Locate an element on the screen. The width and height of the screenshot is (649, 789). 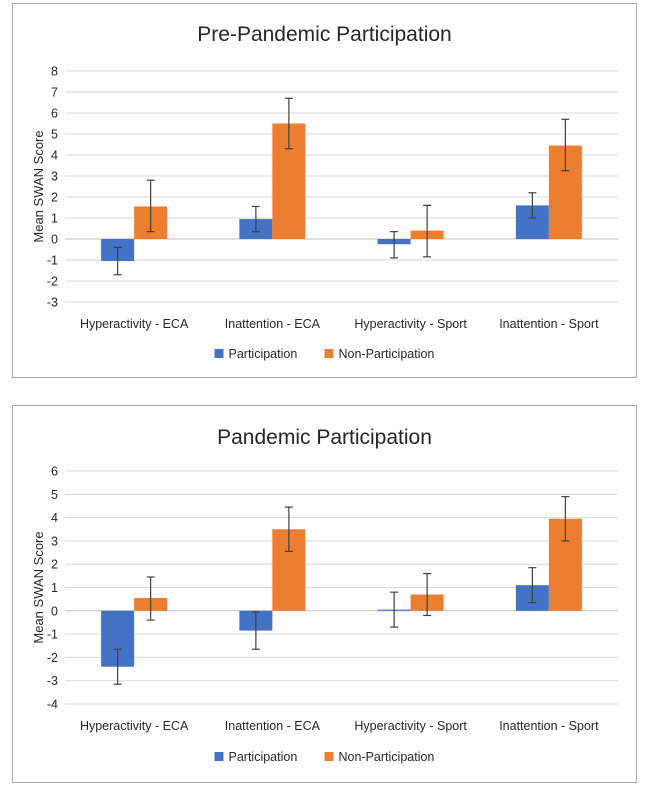
chart-title: Pre-Pandemic Participation is located at coordinates (324, 34).